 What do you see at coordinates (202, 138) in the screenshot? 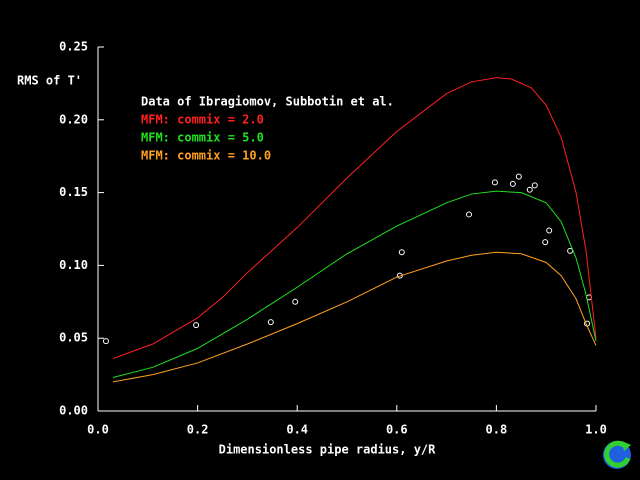
I see `legend-entry: MFM: commix = 5.0` at bounding box center [202, 138].